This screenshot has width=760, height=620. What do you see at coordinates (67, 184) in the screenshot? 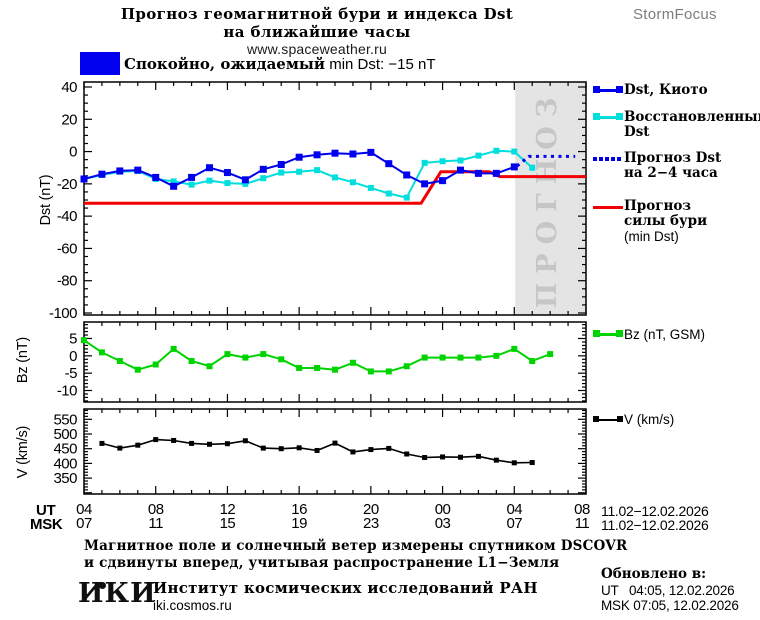
I see `ytick-label: -20` at bounding box center [67, 184].